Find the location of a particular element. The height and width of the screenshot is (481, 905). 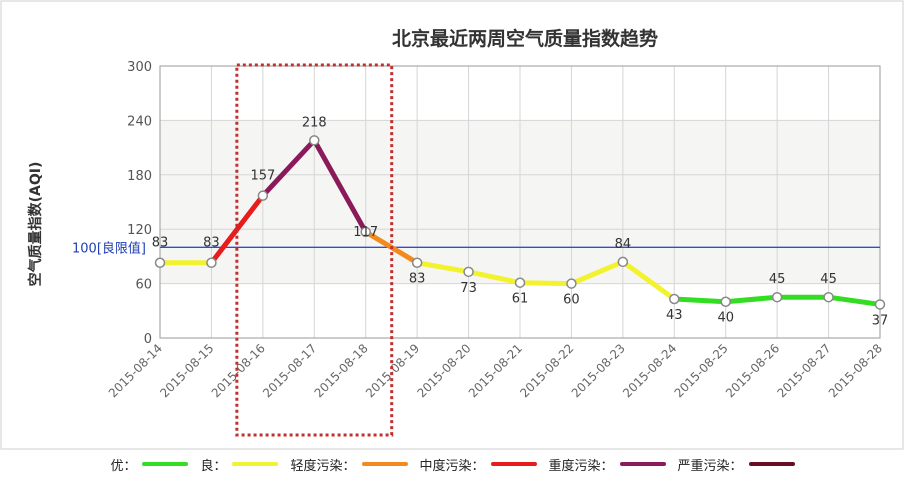

y-tick-label: 300 is located at coordinates (139, 67).